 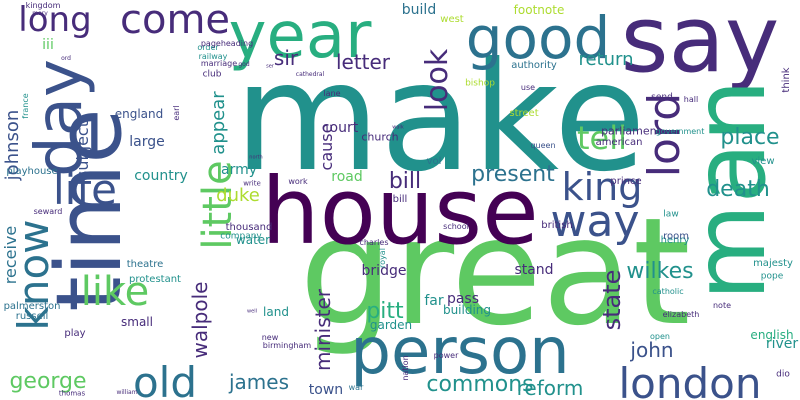 I want to click on word-john: john, so click(x=652, y=350).